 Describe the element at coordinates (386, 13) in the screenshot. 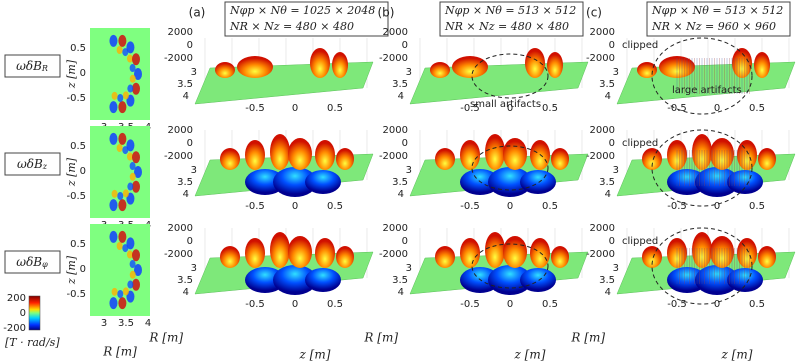

I see `panel-label: (b)` at that location.